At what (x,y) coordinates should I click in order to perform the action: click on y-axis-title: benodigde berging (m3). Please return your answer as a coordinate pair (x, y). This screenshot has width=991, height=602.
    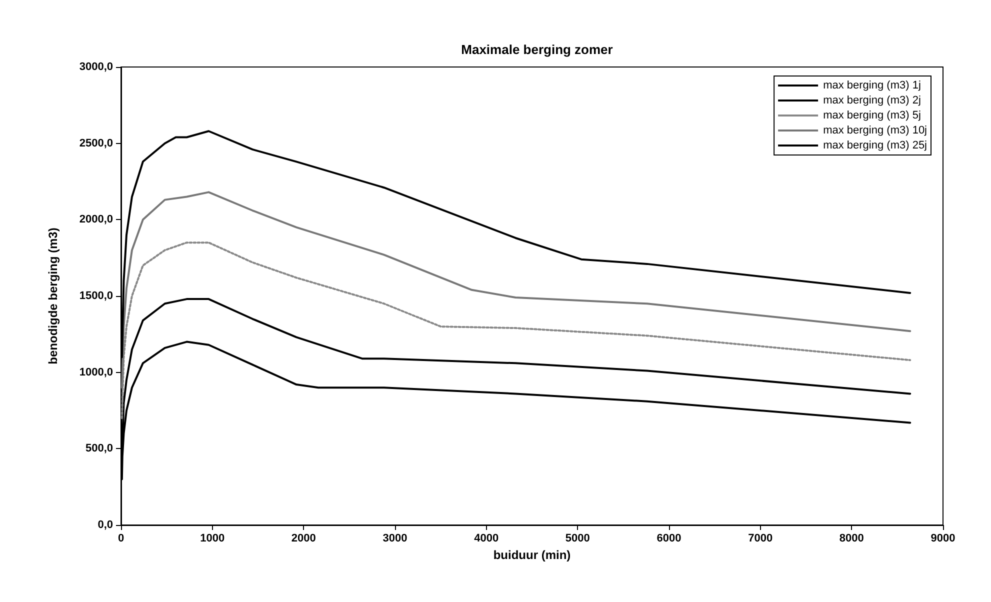
    Looking at the image, I should click on (53, 296).